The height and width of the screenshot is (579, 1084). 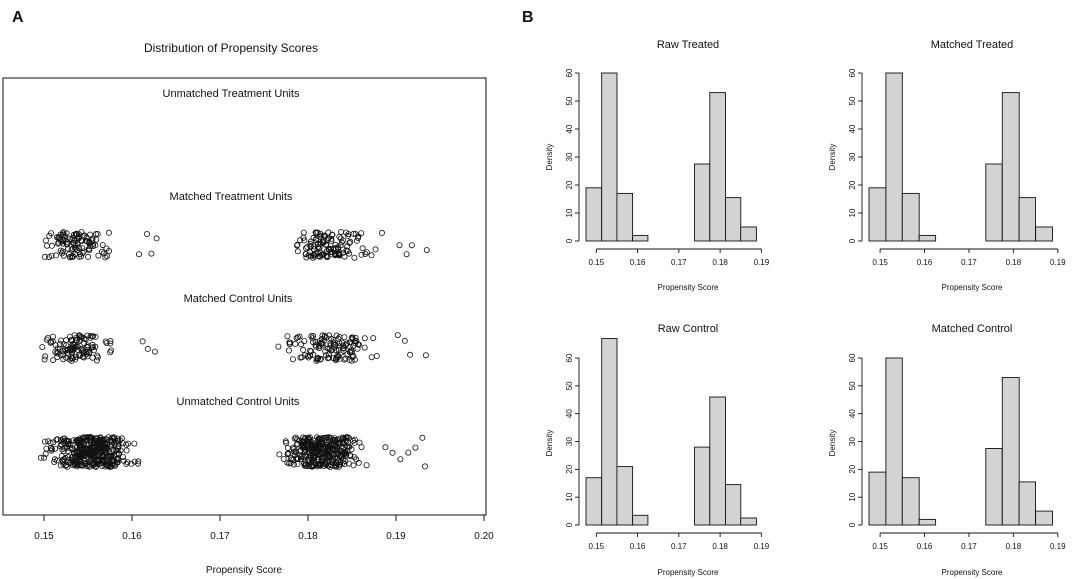 I want to click on y-tick-label: 60, so click(x=569, y=357).